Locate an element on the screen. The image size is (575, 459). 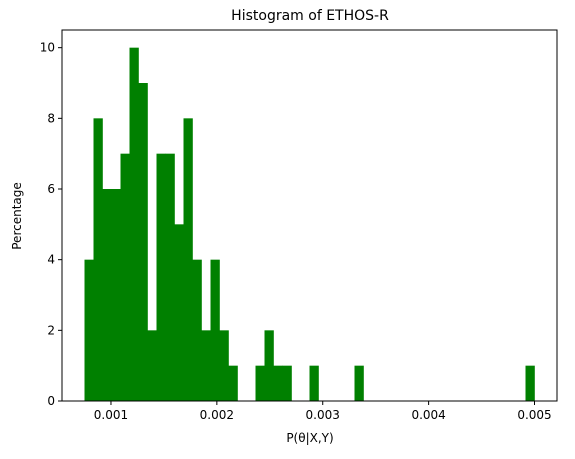
x-tick-label: 0.004 is located at coordinates (428, 415).